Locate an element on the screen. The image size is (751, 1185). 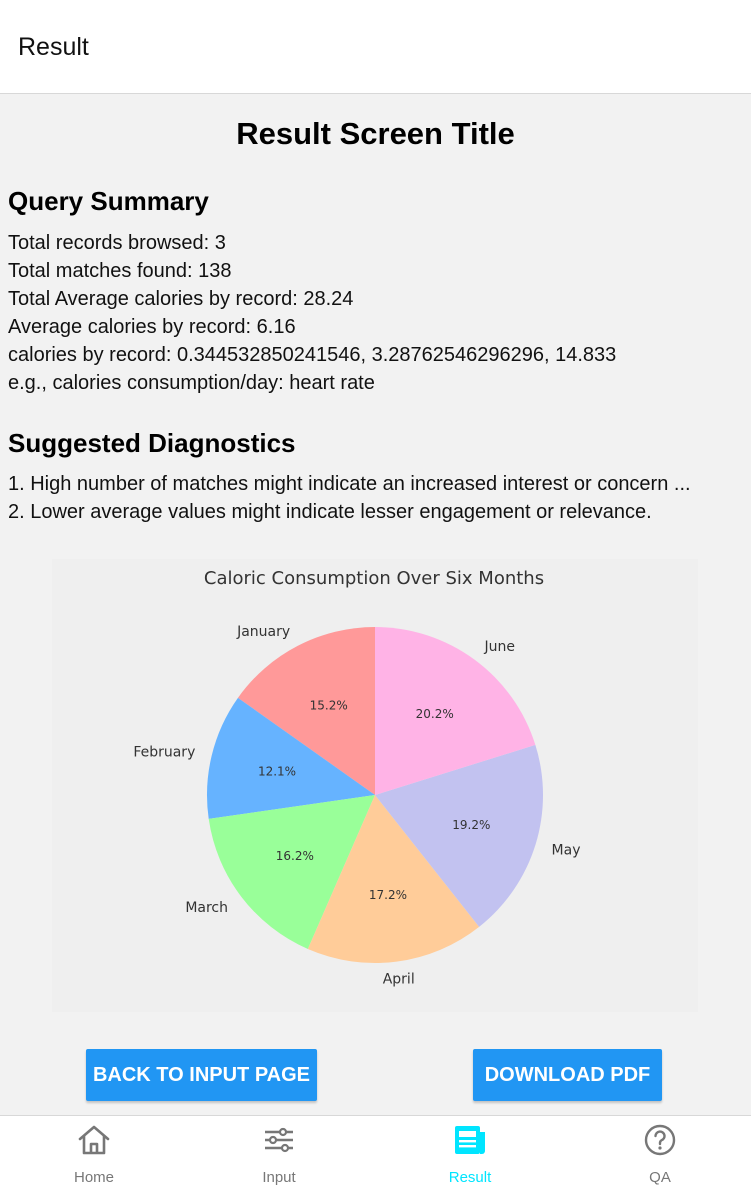
nav-item-qa: QA is located at coordinates (658, 1150).